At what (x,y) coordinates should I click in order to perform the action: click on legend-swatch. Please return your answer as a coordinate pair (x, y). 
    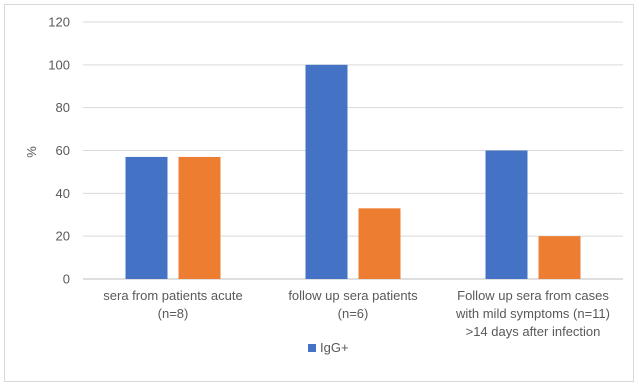
    Looking at the image, I should click on (312, 348).